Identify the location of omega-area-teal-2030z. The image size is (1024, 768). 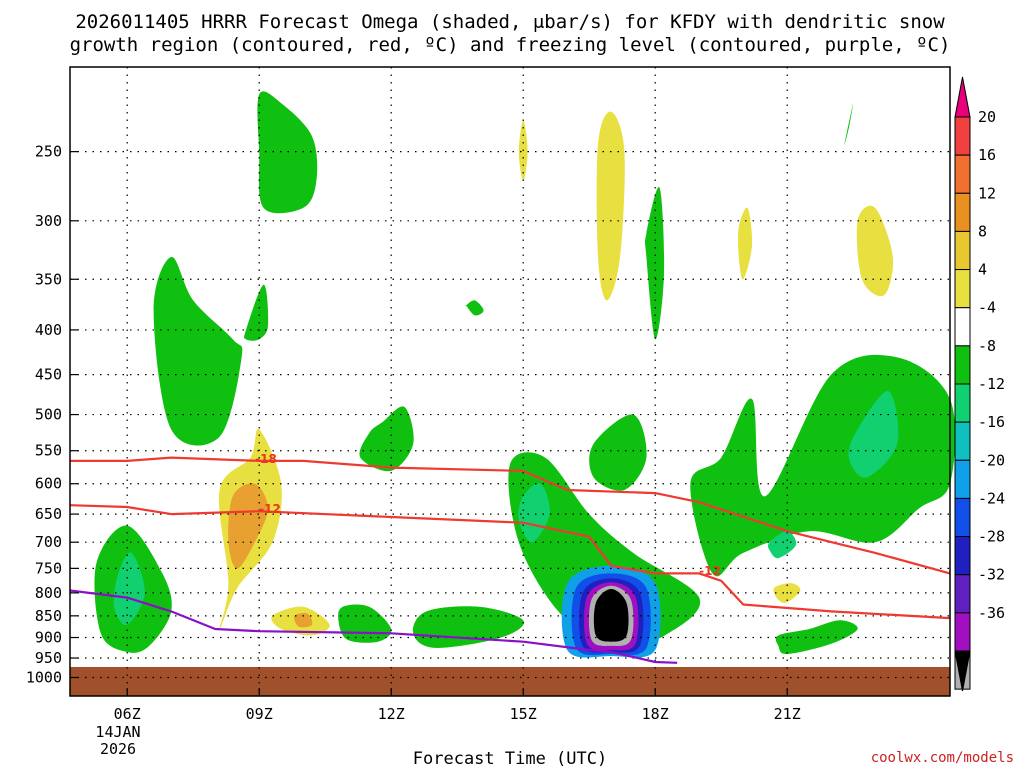
(782, 545).